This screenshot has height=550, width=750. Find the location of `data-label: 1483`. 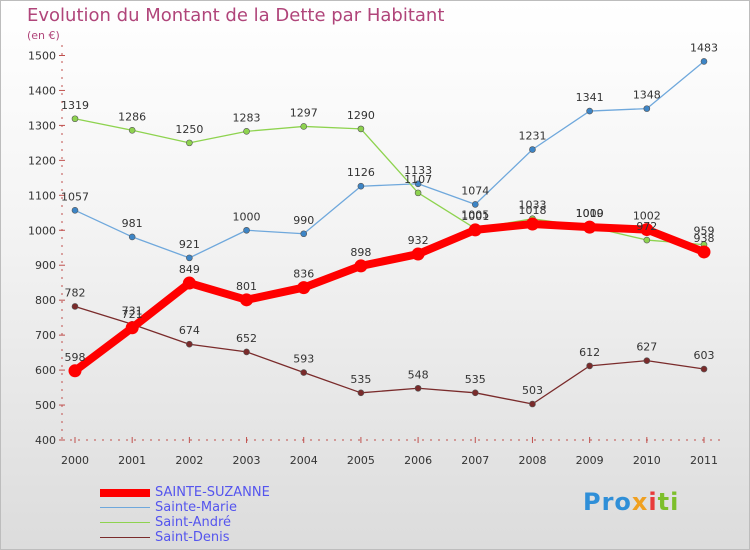

data-label: 1483 is located at coordinates (704, 47).